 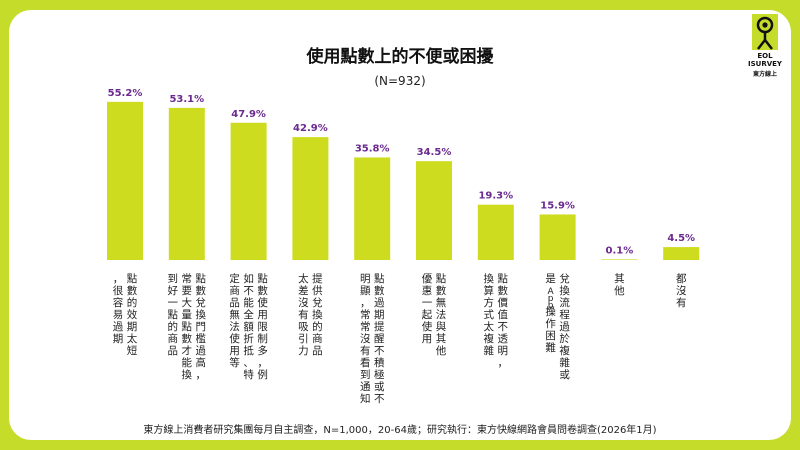 What do you see at coordinates (262, 327) in the screenshot?
I see `svg-text: 限` at bounding box center [262, 327].